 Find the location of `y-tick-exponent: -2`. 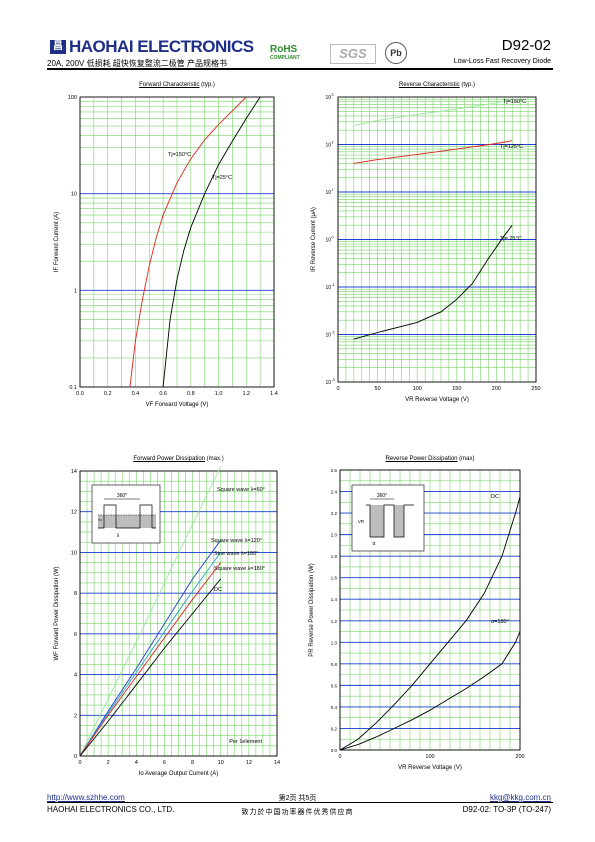

y-tick-exponent: -2 is located at coordinates (333, 333).